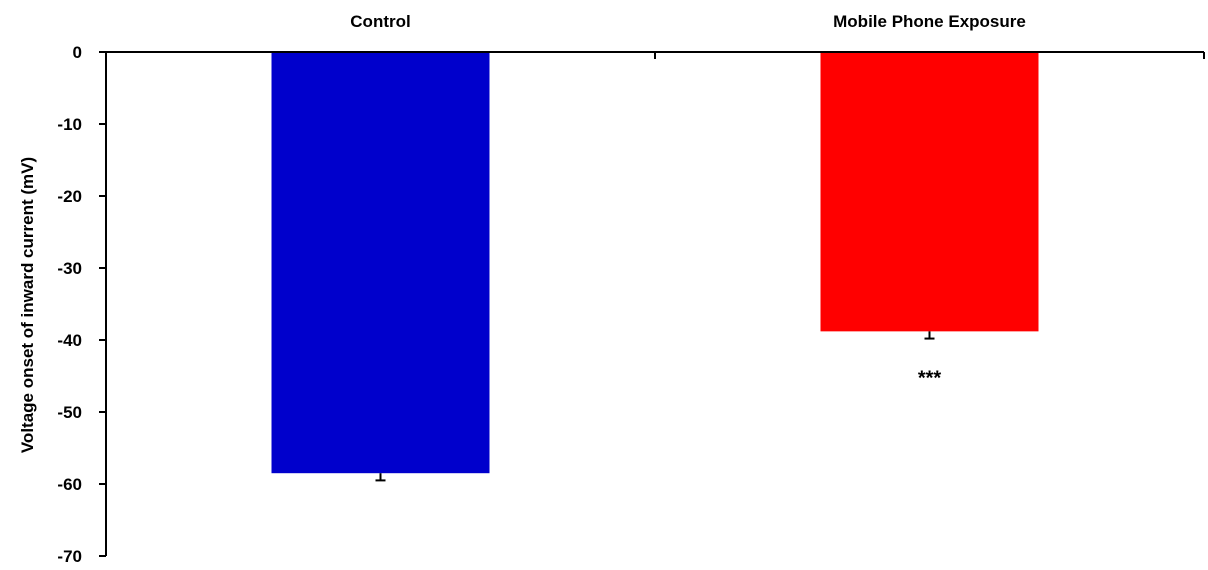  Describe the element at coordinates (930, 379) in the screenshot. I see `significance-marker: ***` at that location.